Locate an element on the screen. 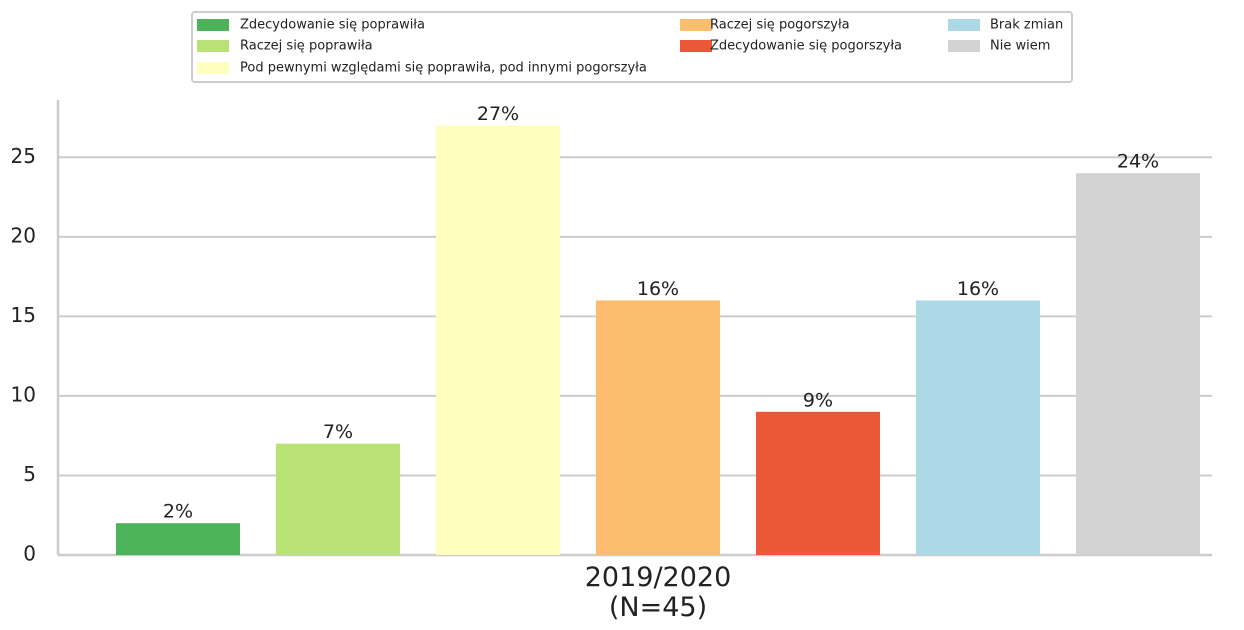 The image size is (1244, 630). x-tick-label: 2019/2020 (N=45) is located at coordinates (658, 592).